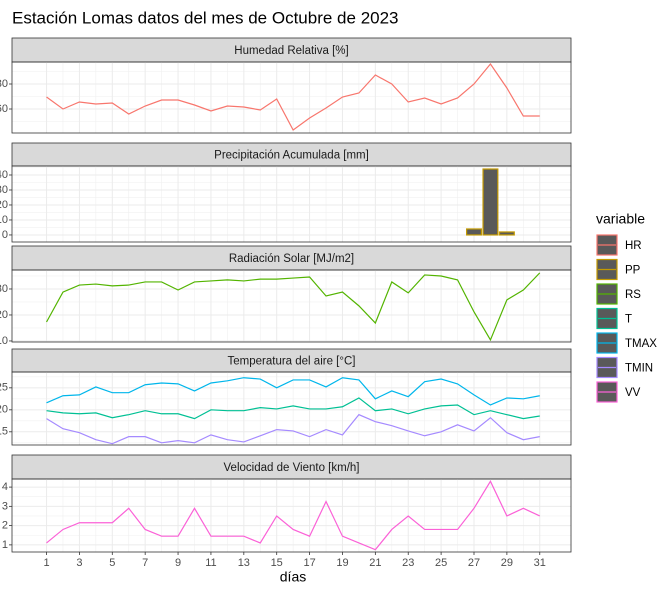 This screenshot has width=659, height=590. What do you see at coordinates (628, 320) in the screenshot?
I see `legend-label: T` at bounding box center [628, 320].